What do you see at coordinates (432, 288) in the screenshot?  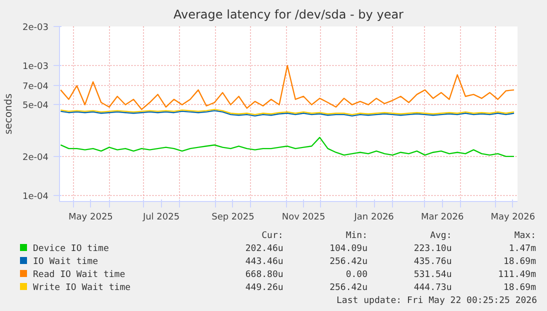 I see `text: 444.73u` at bounding box center [432, 288].